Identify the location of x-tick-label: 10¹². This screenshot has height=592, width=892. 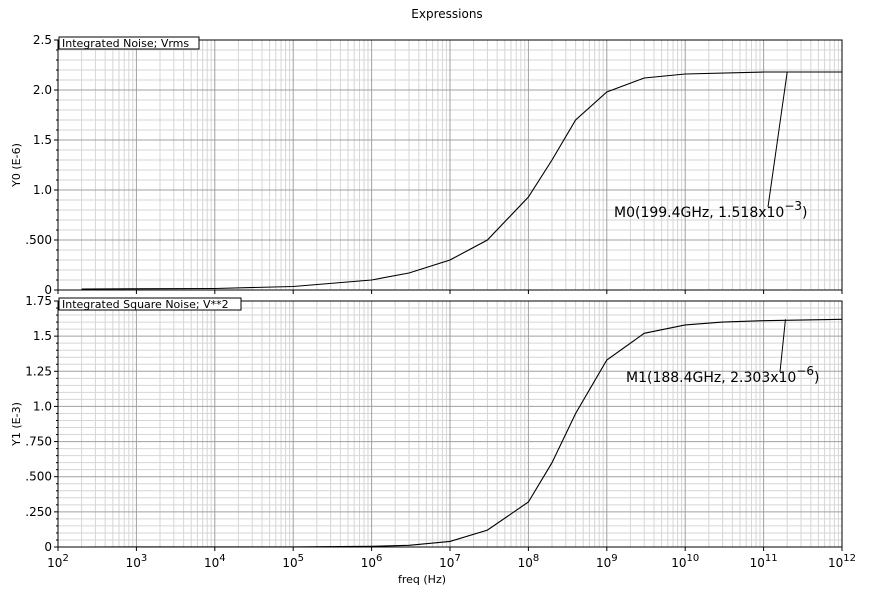
(842, 561).